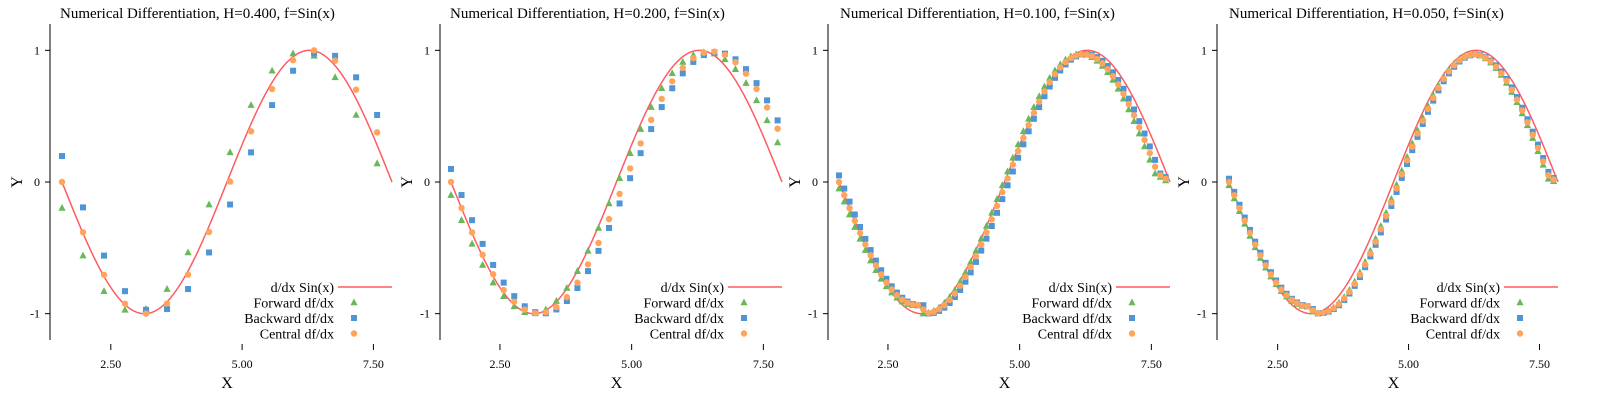 This screenshot has height=400, width=1600. Describe the element at coordinates (693, 288) in the screenshot. I see `legend-label: d/dx Sin(x)` at that location.